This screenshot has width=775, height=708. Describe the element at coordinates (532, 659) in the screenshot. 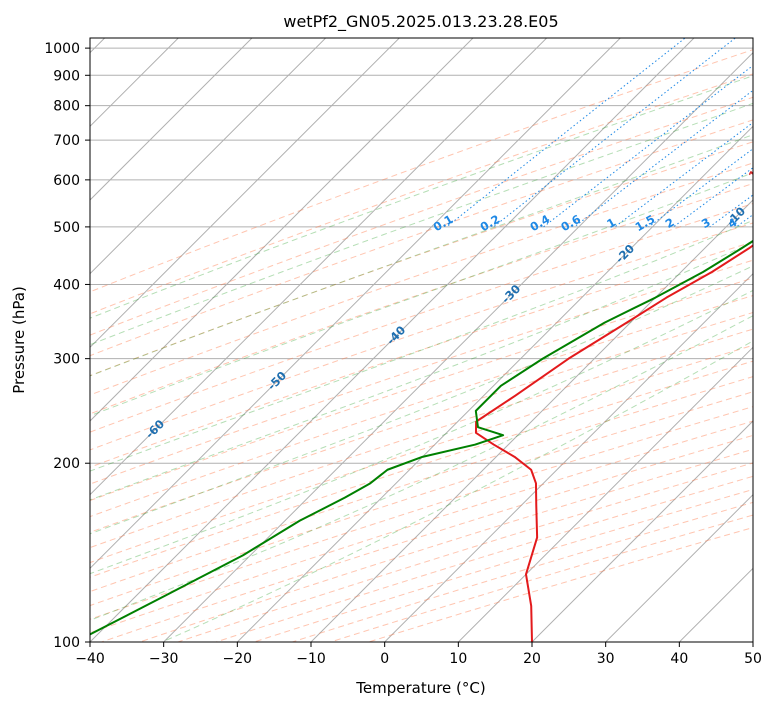

I see `x-tick-label: 20` at that location.